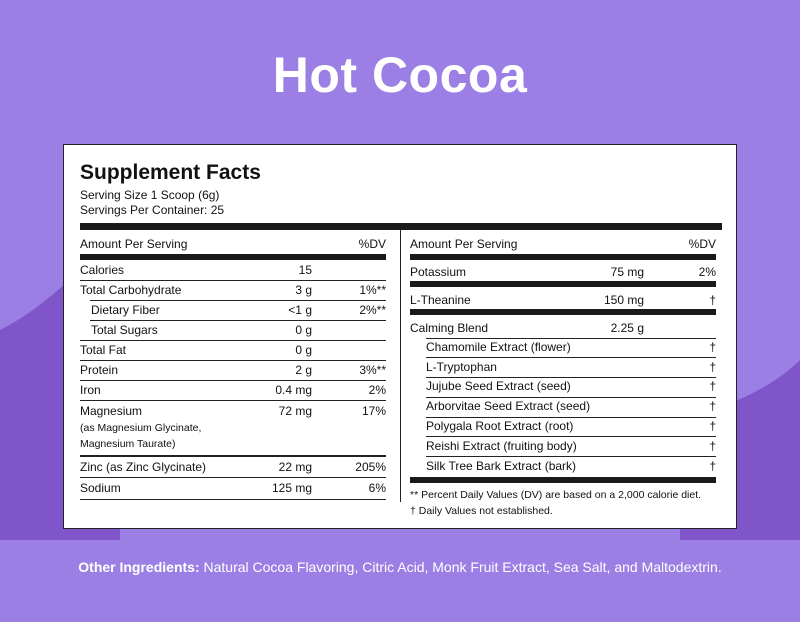  I want to click on nutrient-row-total-fat: Total Fat 0 g, so click(233, 350).